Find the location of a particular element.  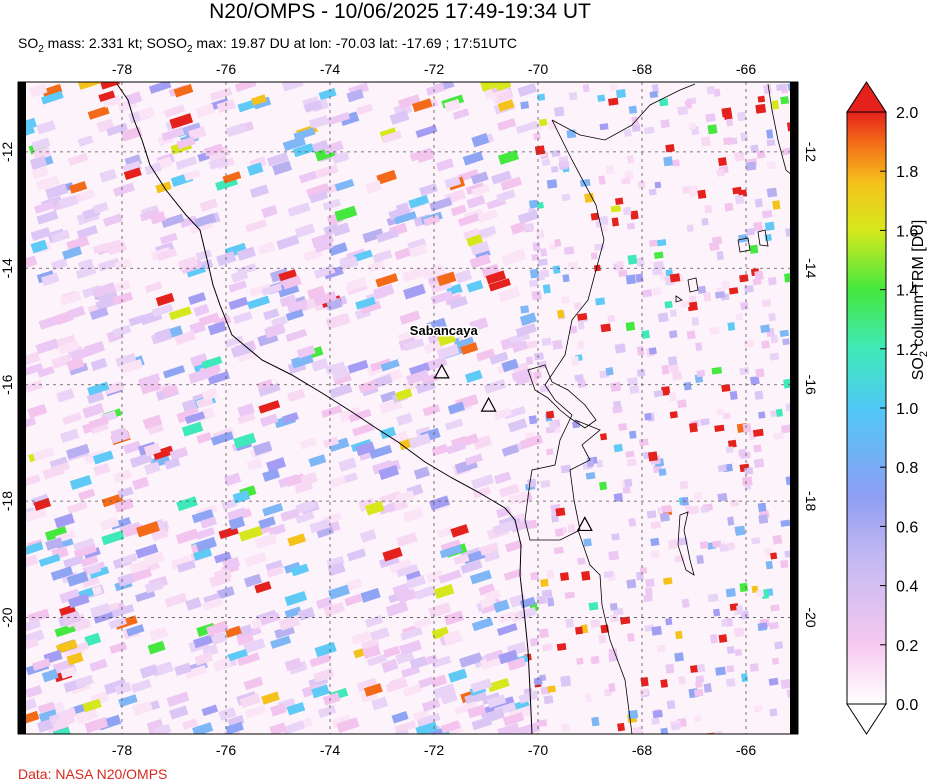

volcano-triangle-icon is located at coordinates (584, 524).